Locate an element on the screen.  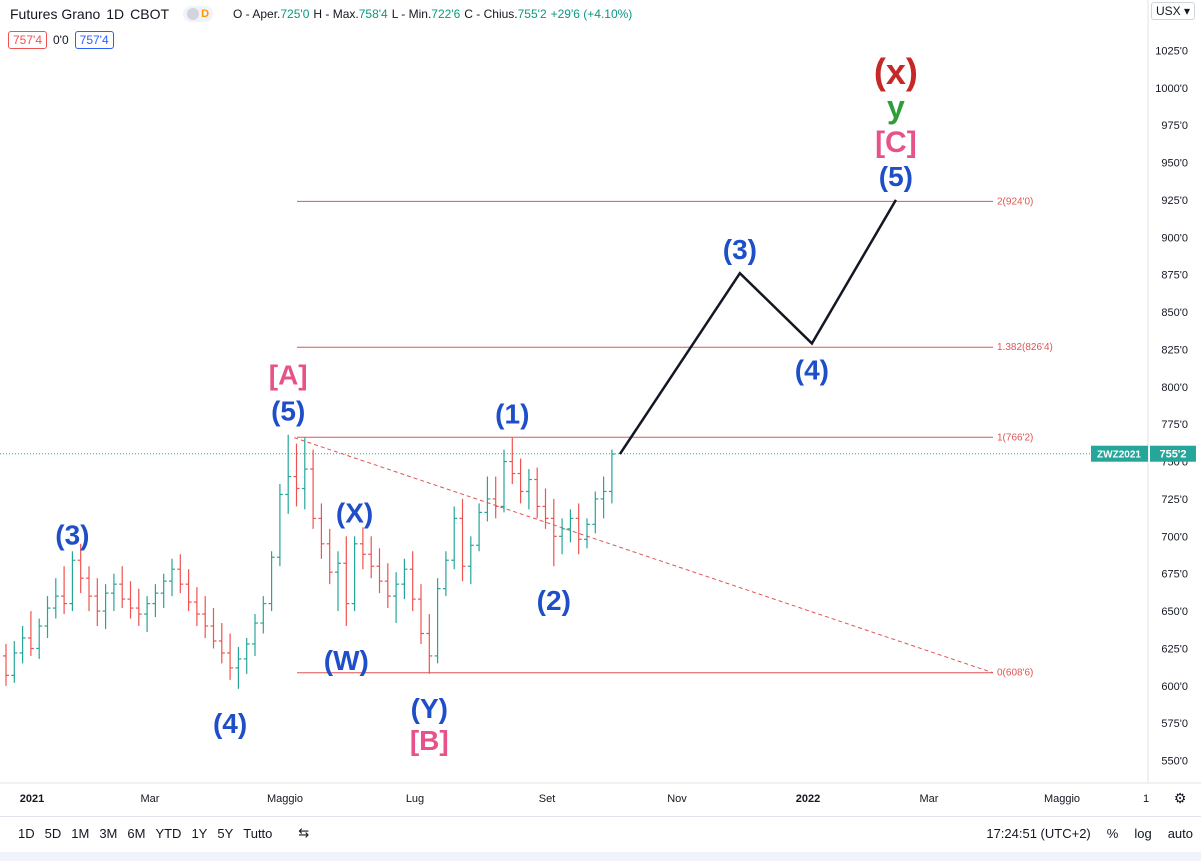
projection-wave-label: (5) is located at coordinates (896, 176).